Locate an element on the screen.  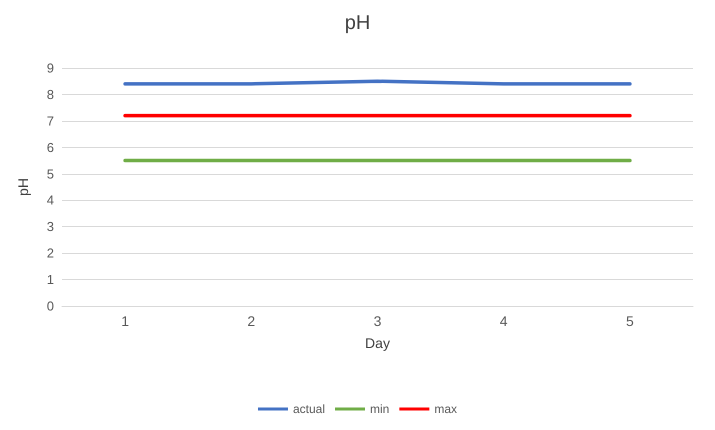
chart-title: pH is located at coordinates (357, 23).